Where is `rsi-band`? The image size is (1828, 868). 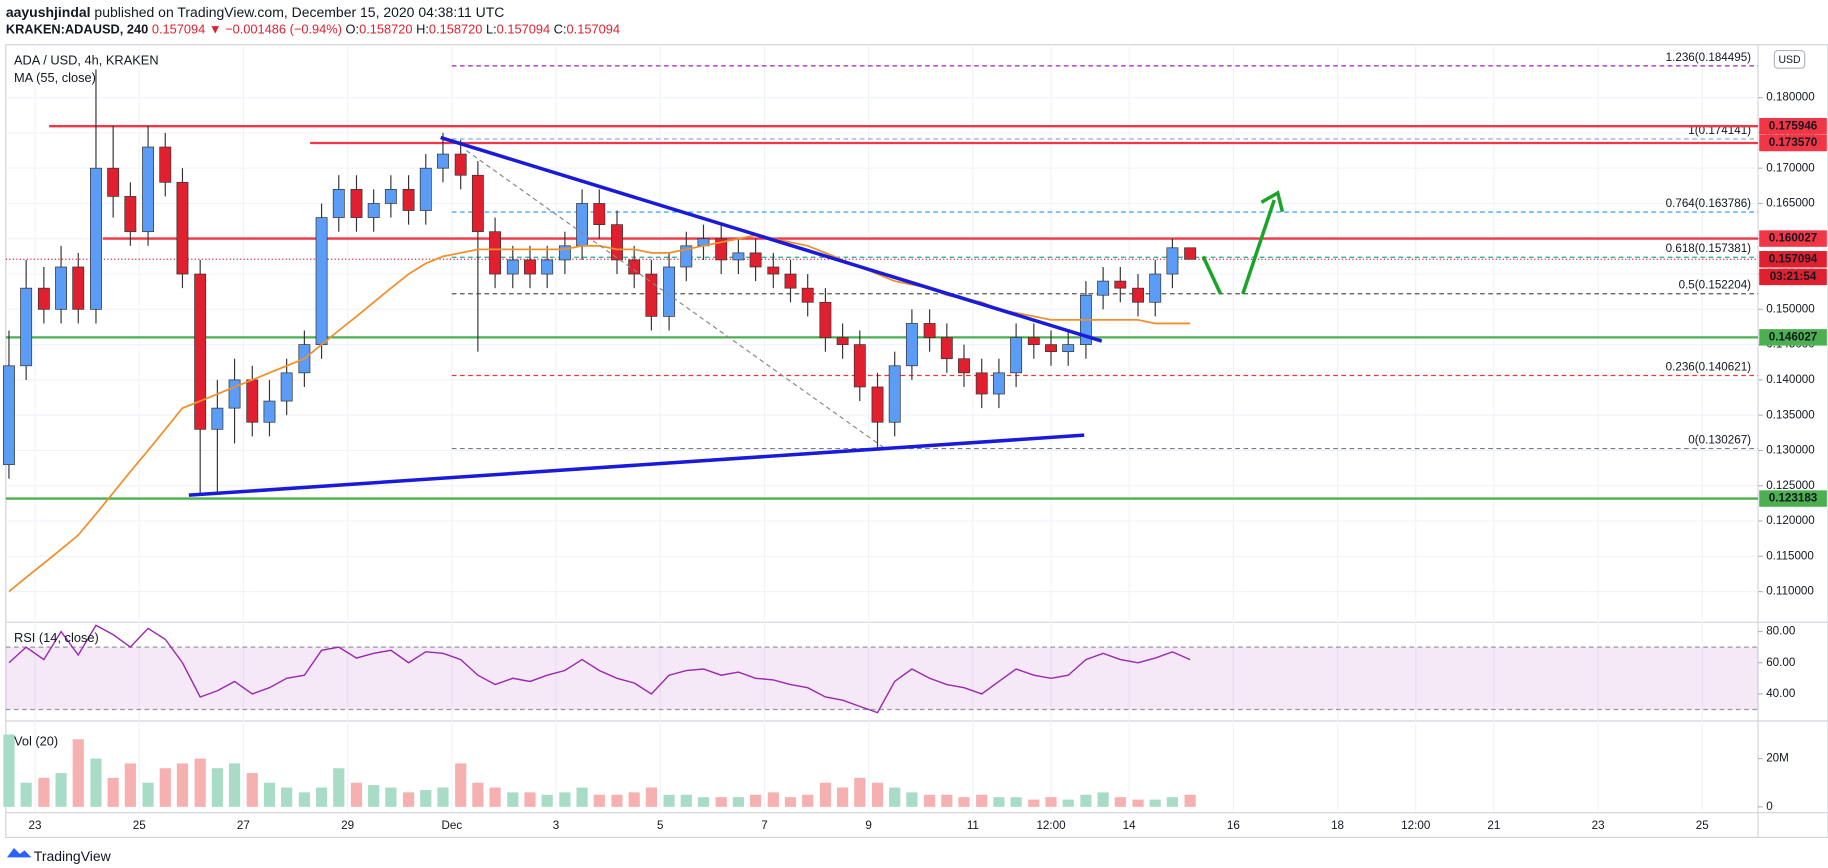
rsi-band is located at coordinates (882, 678).